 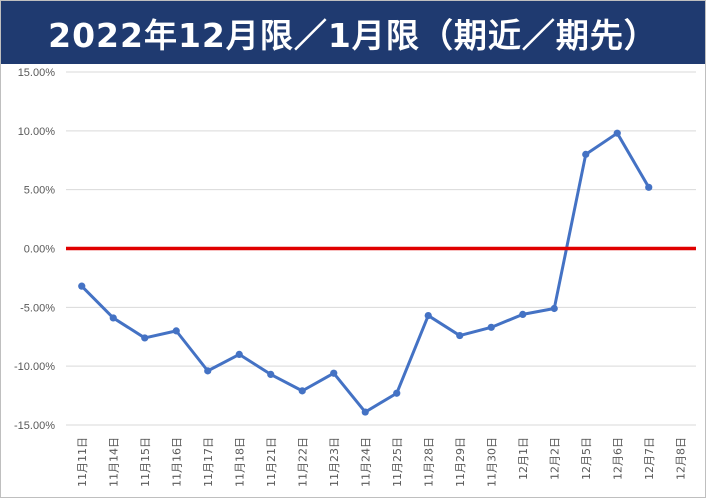 I want to click on y-tick-label: 10.00%, so click(x=37, y=132).